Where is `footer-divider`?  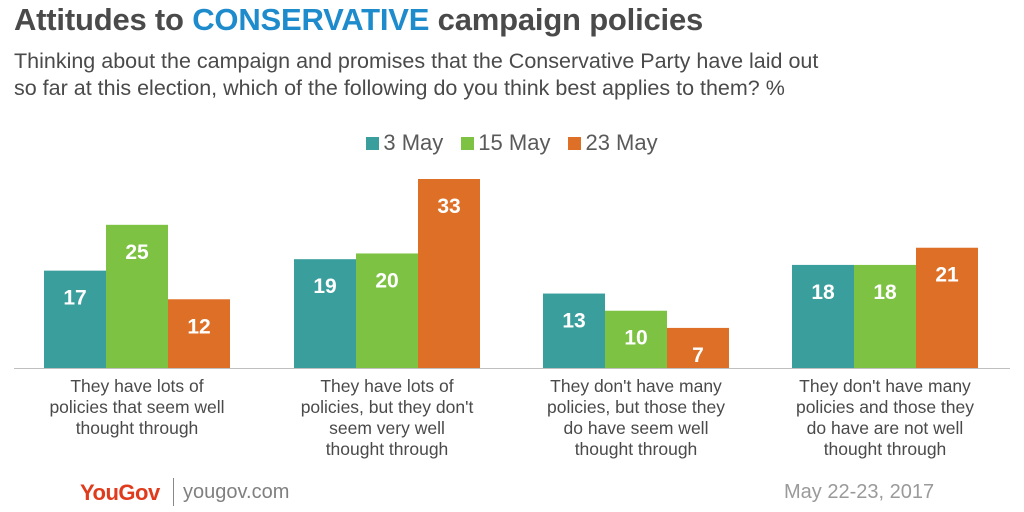 footer-divider is located at coordinates (173, 492).